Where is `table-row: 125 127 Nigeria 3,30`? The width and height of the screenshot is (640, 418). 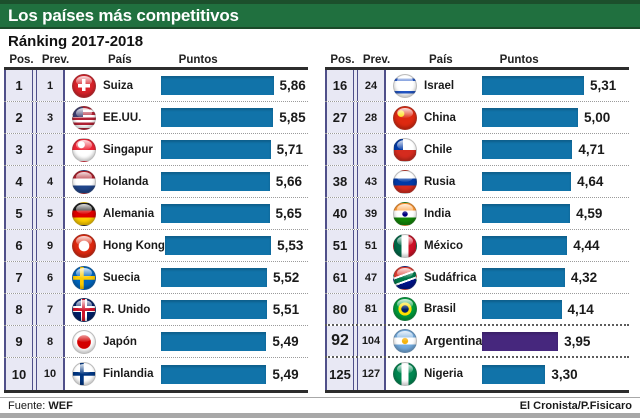
table-row: 125 127 Nigeria 3,30 is located at coordinates (477, 374).